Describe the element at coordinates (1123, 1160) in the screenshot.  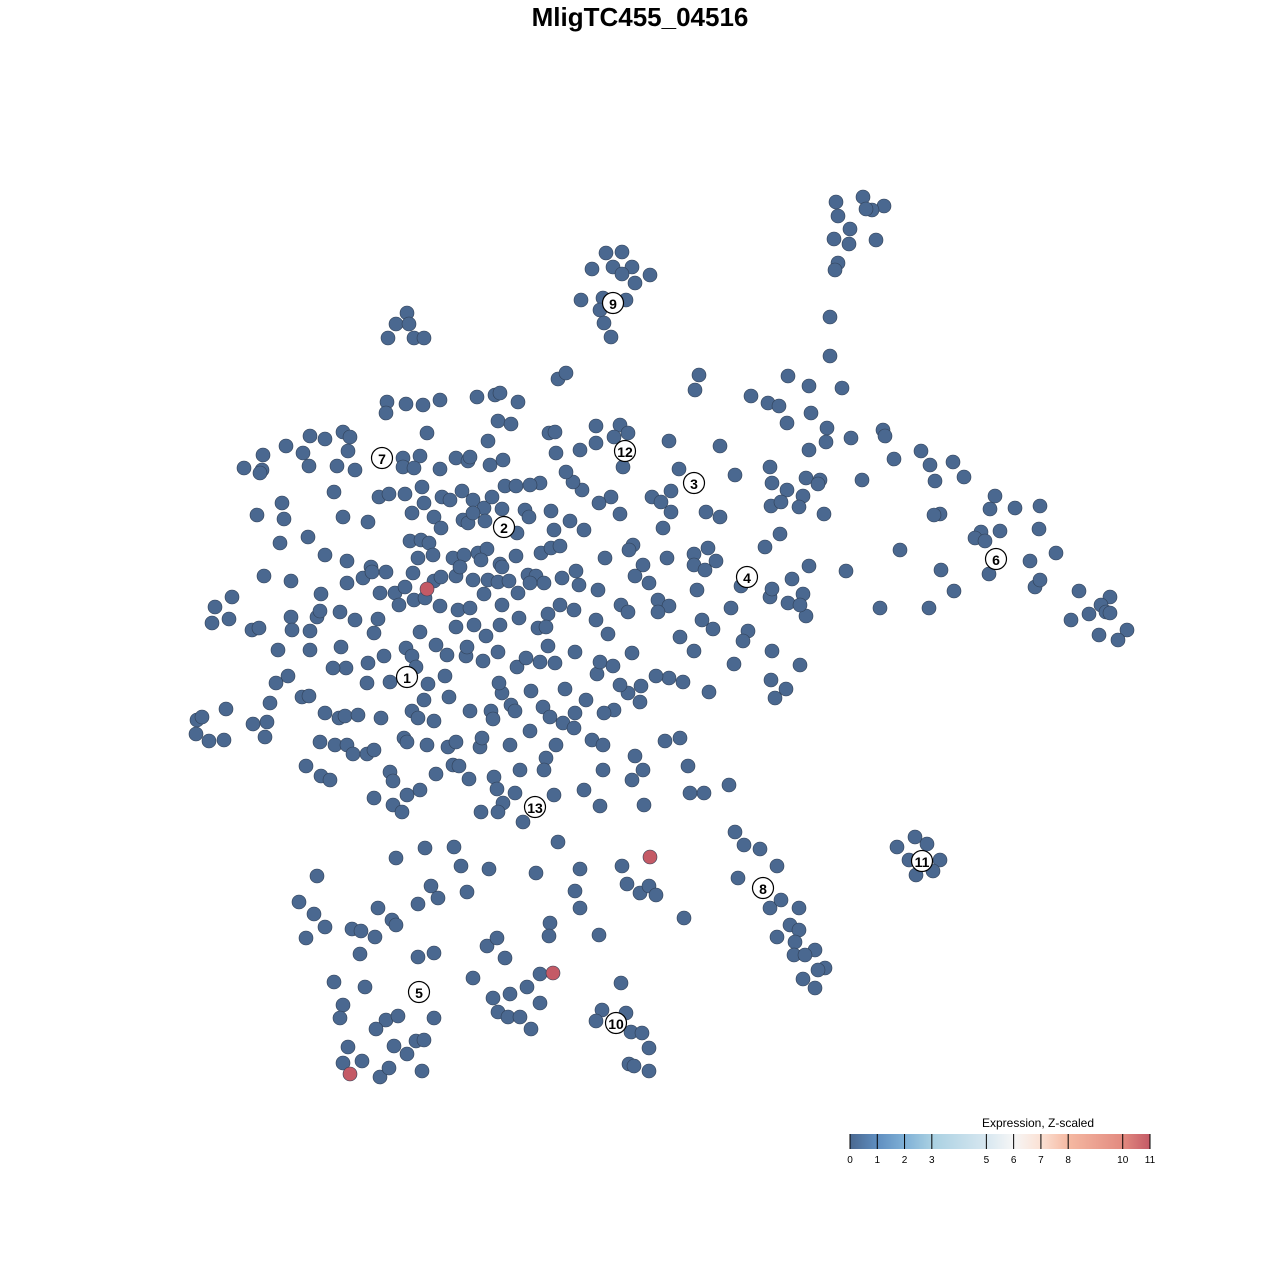
I see `legend-tick-label: 10` at that location.